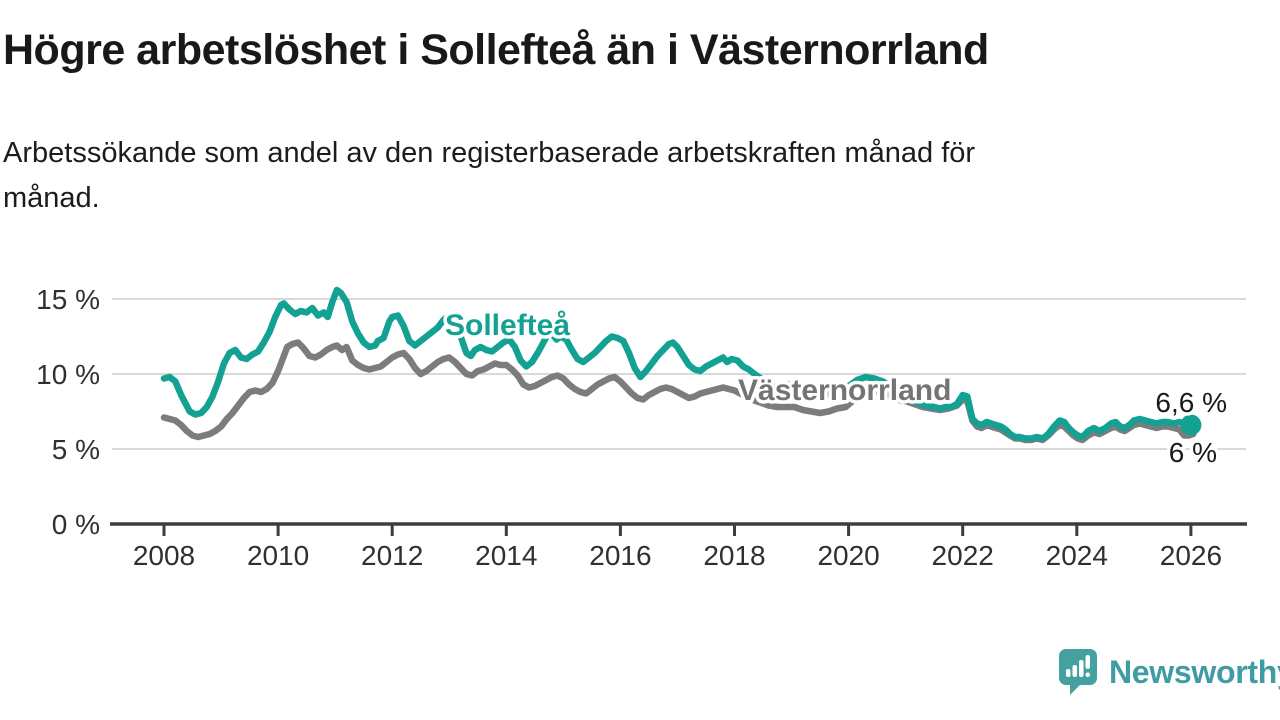 This screenshot has width=1280, height=720. What do you see at coordinates (76, 524) in the screenshot?
I see `y-tick-label-0: 0 %` at bounding box center [76, 524].